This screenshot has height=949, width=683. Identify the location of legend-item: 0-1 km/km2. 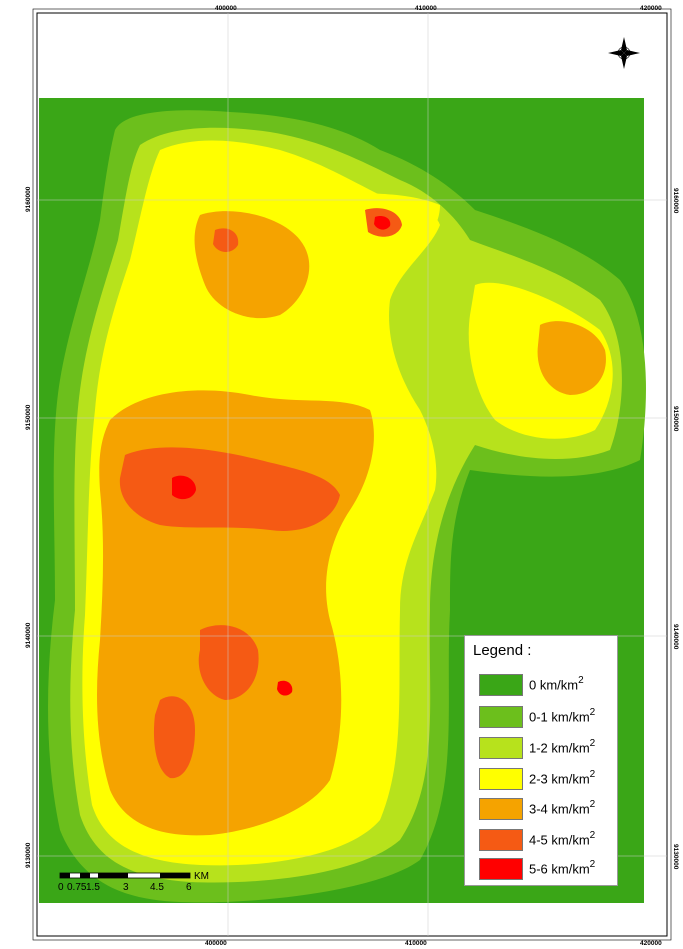
(547, 717).